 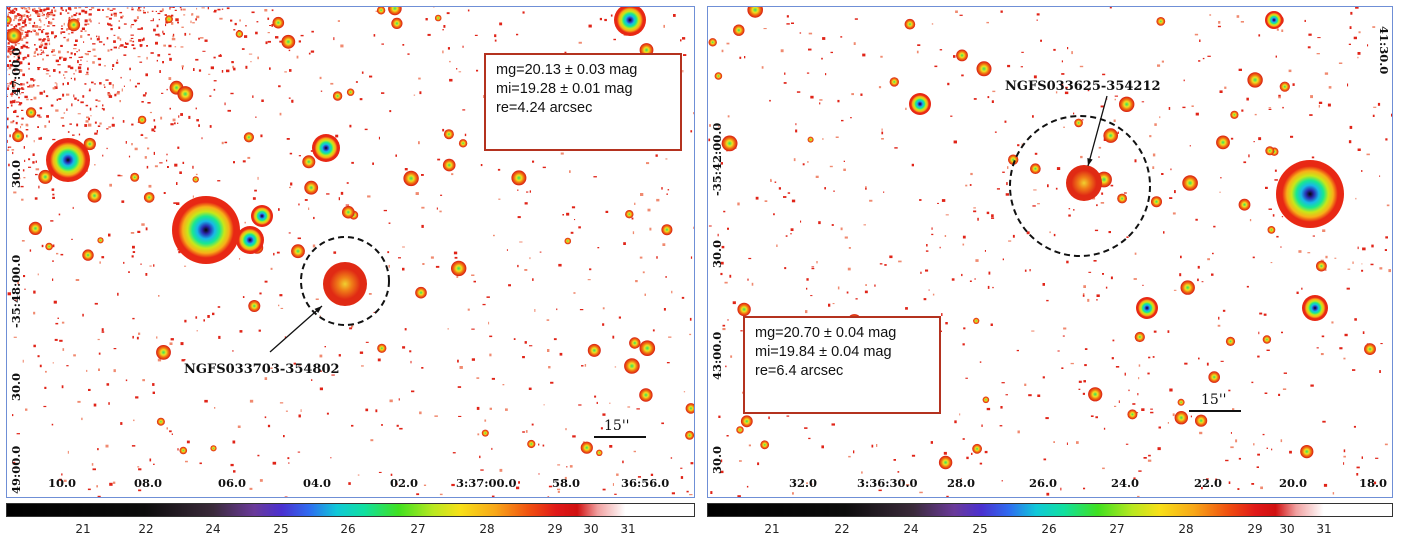 I want to click on bright-star, so click(x=326, y=148).